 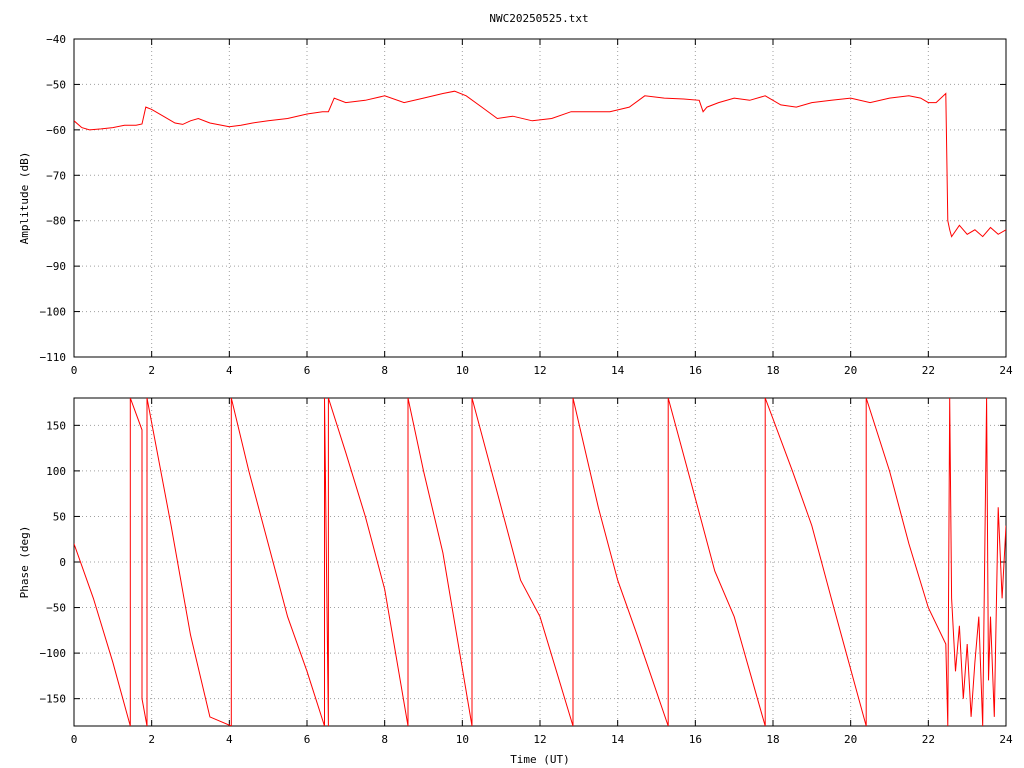 What do you see at coordinates (462, 739) in the screenshot?
I see `phase-x-tick-label: 10` at bounding box center [462, 739].